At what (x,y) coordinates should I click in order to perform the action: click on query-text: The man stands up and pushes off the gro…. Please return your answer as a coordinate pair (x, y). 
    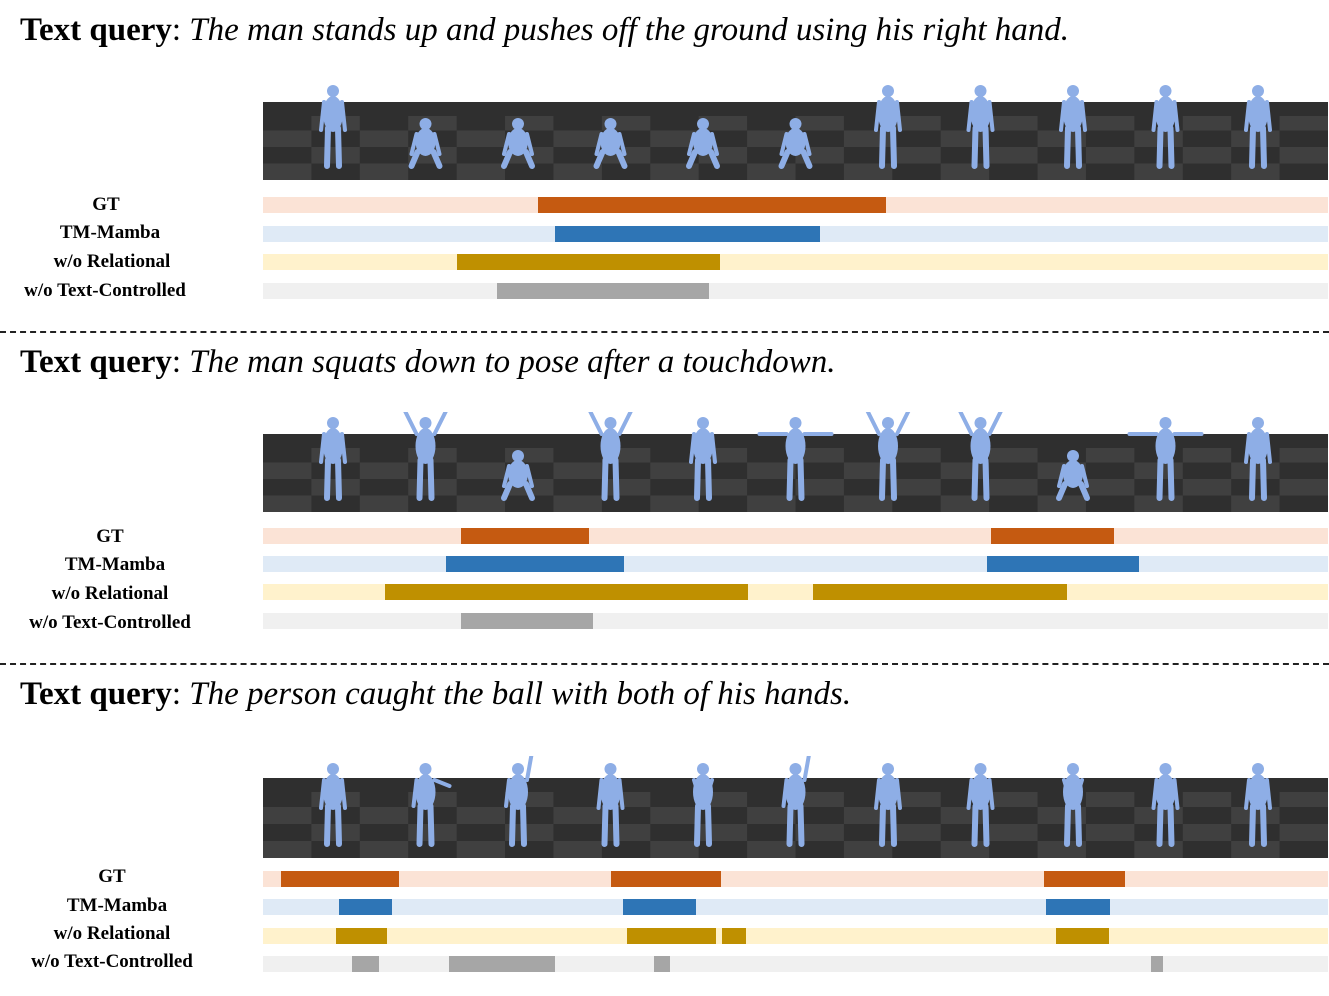
    Looking at the image, I should click on (629, 30).